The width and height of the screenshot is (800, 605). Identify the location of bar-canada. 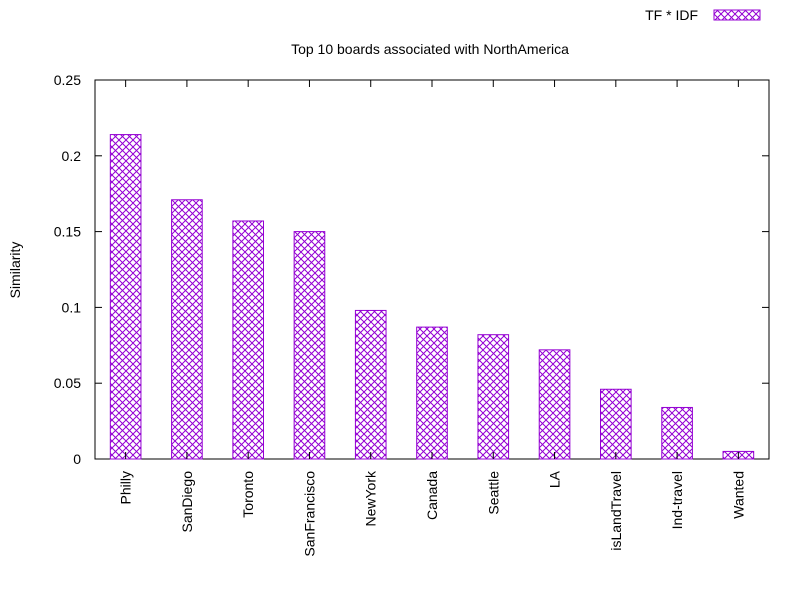
(432, 393).